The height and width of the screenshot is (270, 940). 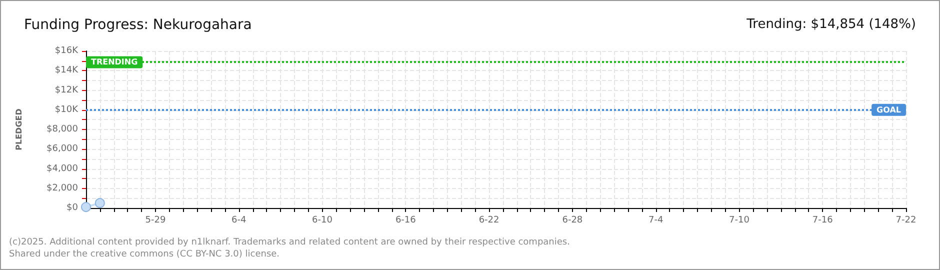 What do you see at coordinates (19, 129) in the screenshot?
I see `y-axis-title: PLEDGED` at bounding box center [19, 129].